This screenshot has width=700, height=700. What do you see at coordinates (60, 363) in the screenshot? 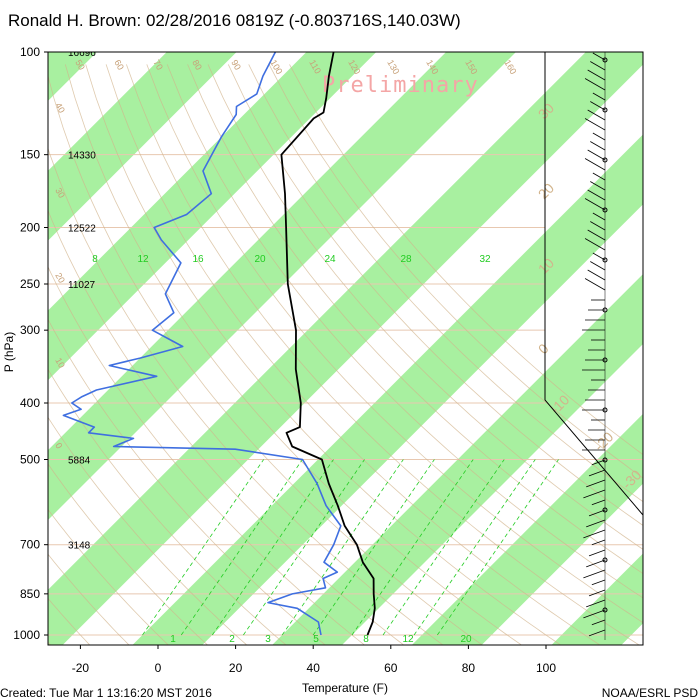
I see `adiabat-label: 10` at bounding box center [60, 363].